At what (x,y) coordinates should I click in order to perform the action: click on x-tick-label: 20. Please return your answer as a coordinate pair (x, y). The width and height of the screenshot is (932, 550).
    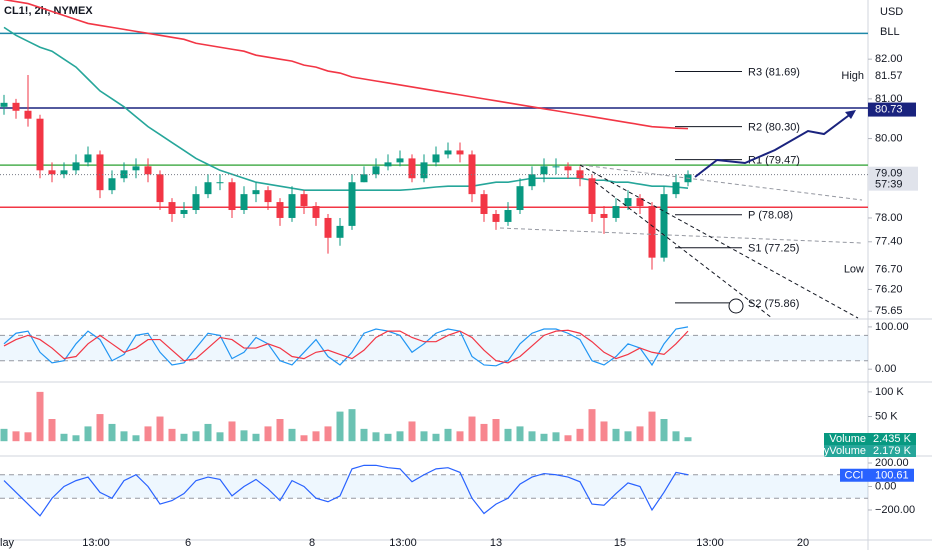
    Looking at the image, I should click on (803, 543).